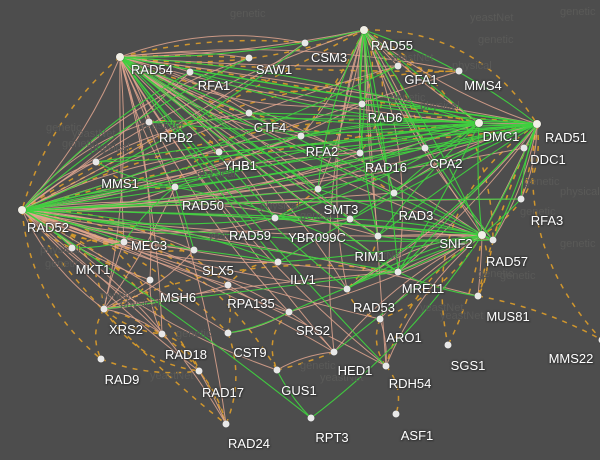  What do you see at coordinates (101, 359) in the screenshot?
I see `graph-node-rad9` at bounding box center [101, 359].